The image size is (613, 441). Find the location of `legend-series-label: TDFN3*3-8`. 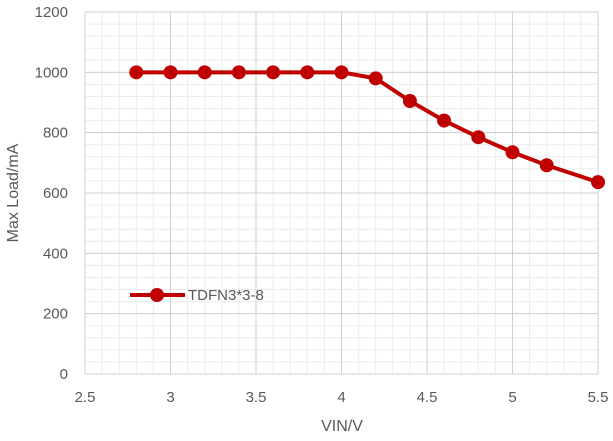

legend-series-label: TDFN3*3-8 is located at coordinates (226, 295).